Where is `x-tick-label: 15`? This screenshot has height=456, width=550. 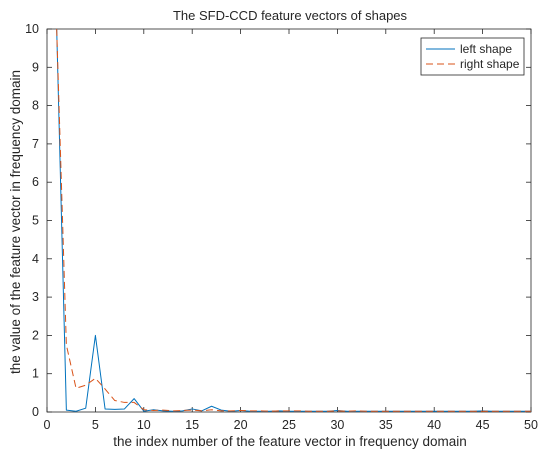
x-tick-label: 15 is located at coordinates (192, 425).